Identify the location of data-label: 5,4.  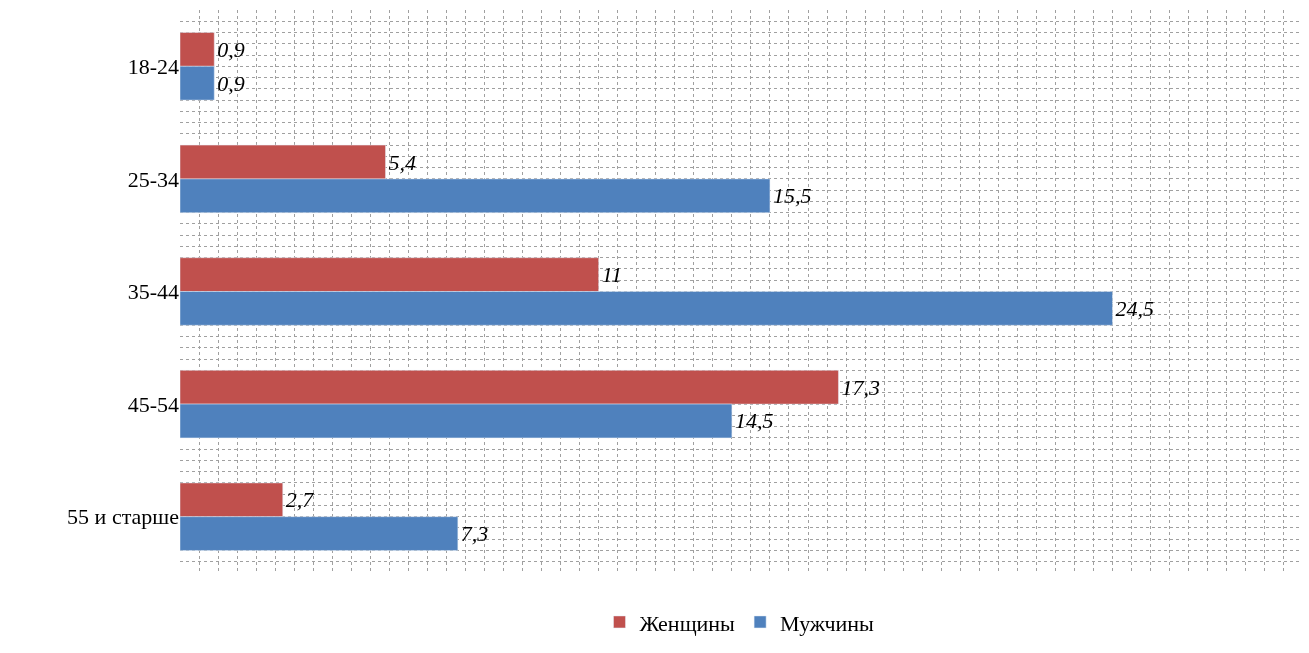
(402, 162).